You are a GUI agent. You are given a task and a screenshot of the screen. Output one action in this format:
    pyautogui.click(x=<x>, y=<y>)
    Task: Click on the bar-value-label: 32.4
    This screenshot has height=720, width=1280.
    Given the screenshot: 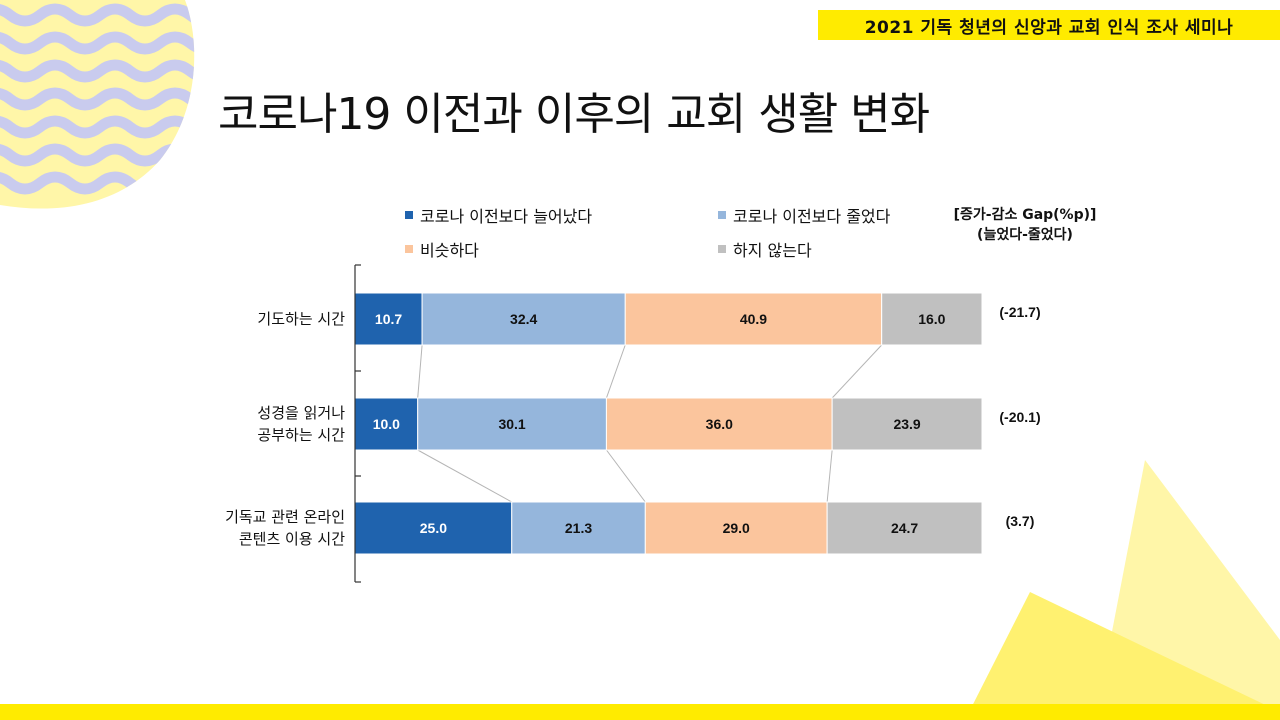 What is the action you would take?
    pyautogui.click(x=523, y=319)
    